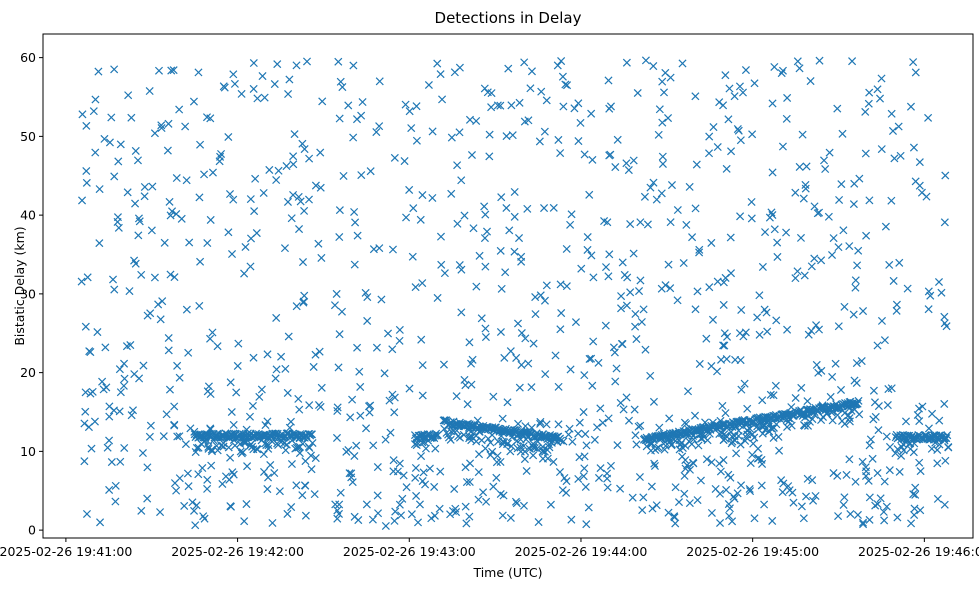  I want to click on chart-title: Detections in Delay, so click(508, 18).